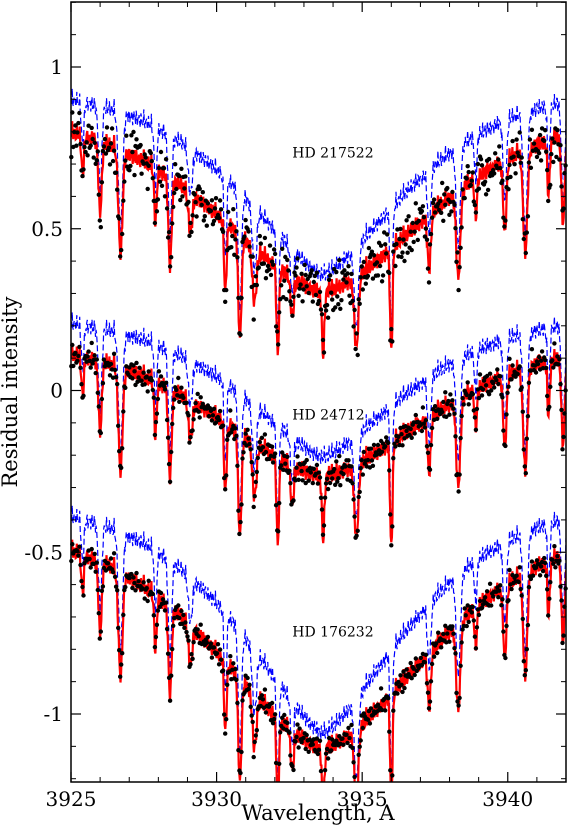  Describe the element at coordinates (43, 552) in the screenshot. I see `y-tick-label: -0.5` at that location.